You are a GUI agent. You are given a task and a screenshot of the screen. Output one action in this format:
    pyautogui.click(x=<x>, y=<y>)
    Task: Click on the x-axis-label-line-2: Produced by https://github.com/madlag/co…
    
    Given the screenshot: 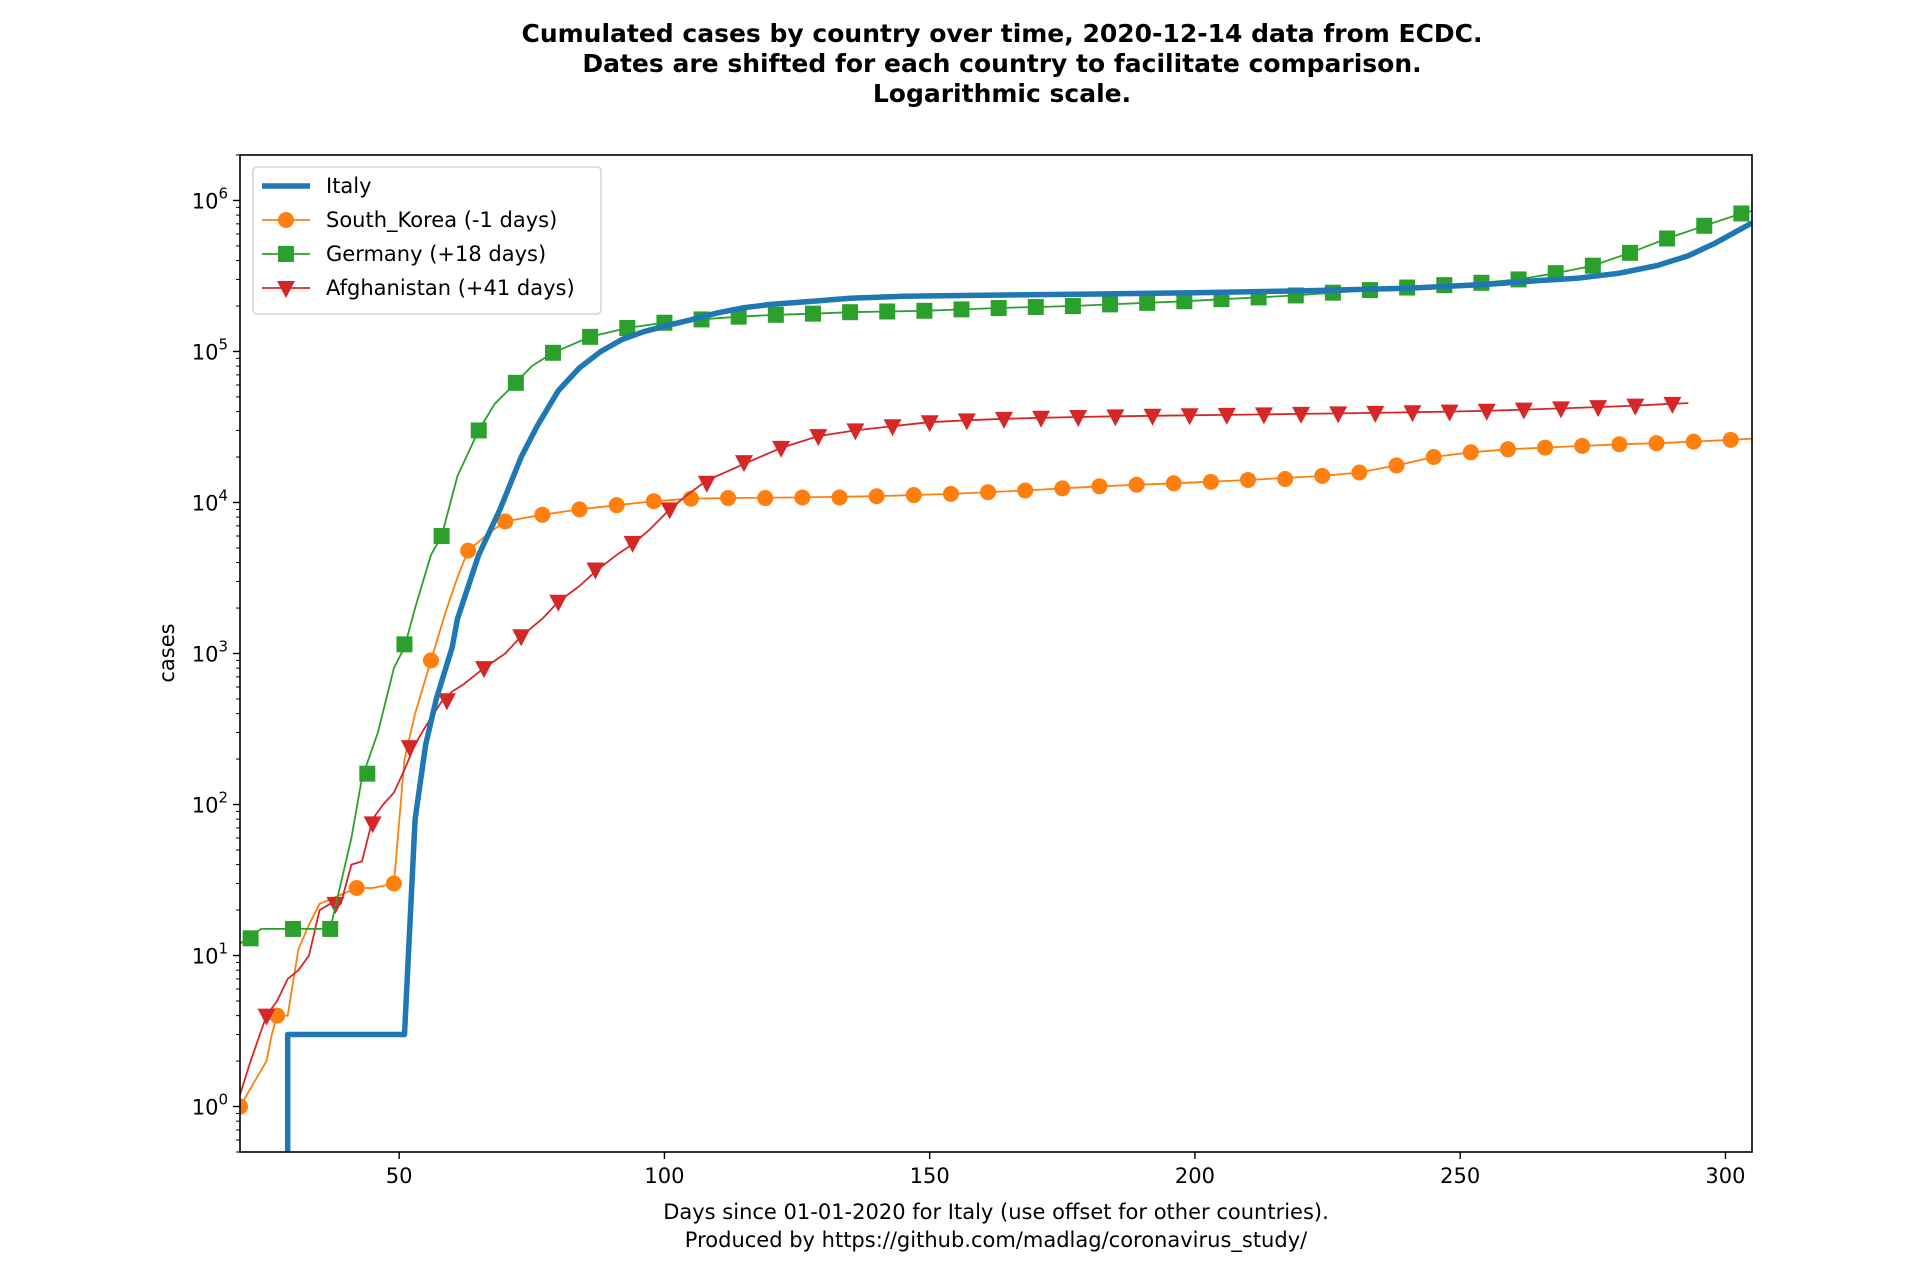 What is the action you would take?
    pyautogui.click(x=996, y=1240)
    